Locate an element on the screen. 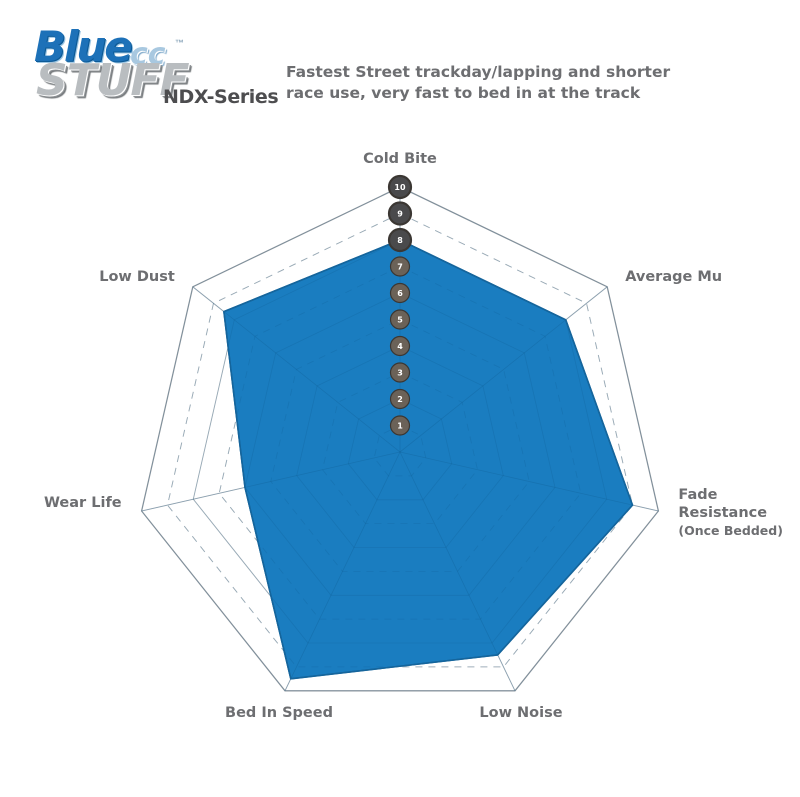 This screenshot has height=797, width=800. axis-label-text: Cold Bite is located at coordinates (400, 159).